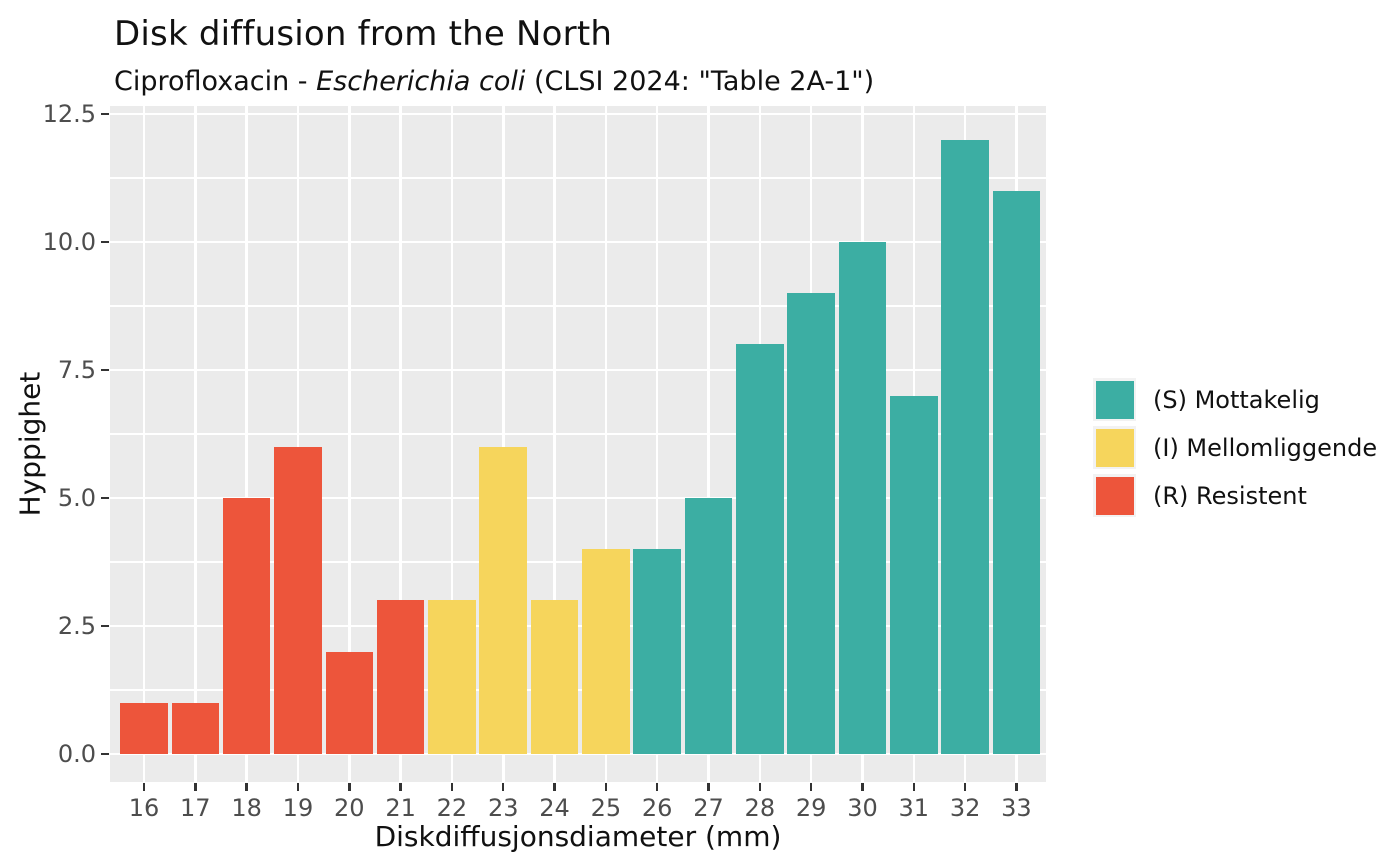 Image resolution: width=1400 pixels, height=866 pixels. I want to click on subtitle-drug: Ciprofloxacin -, so click(215, 81).